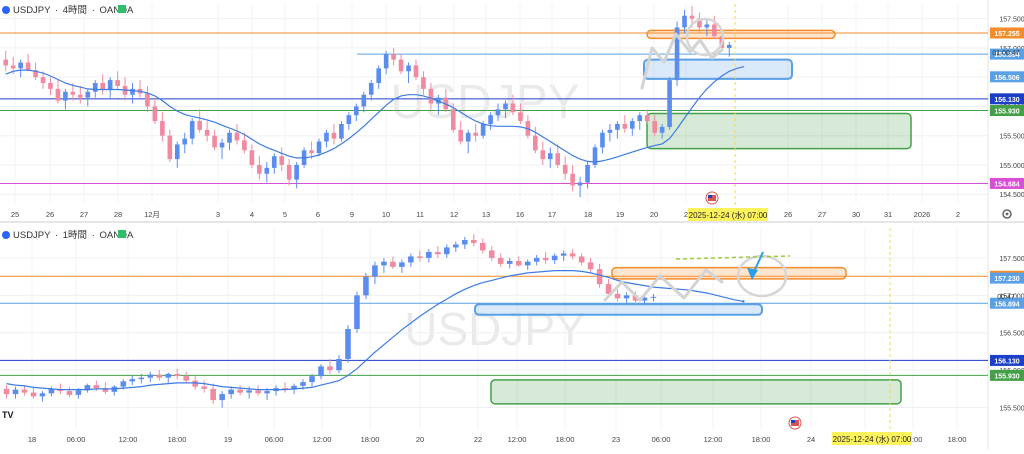  Describe the element at coordinates (285, 214) in the screenshot. I see `p1-x-tick-label: 5` at that location.